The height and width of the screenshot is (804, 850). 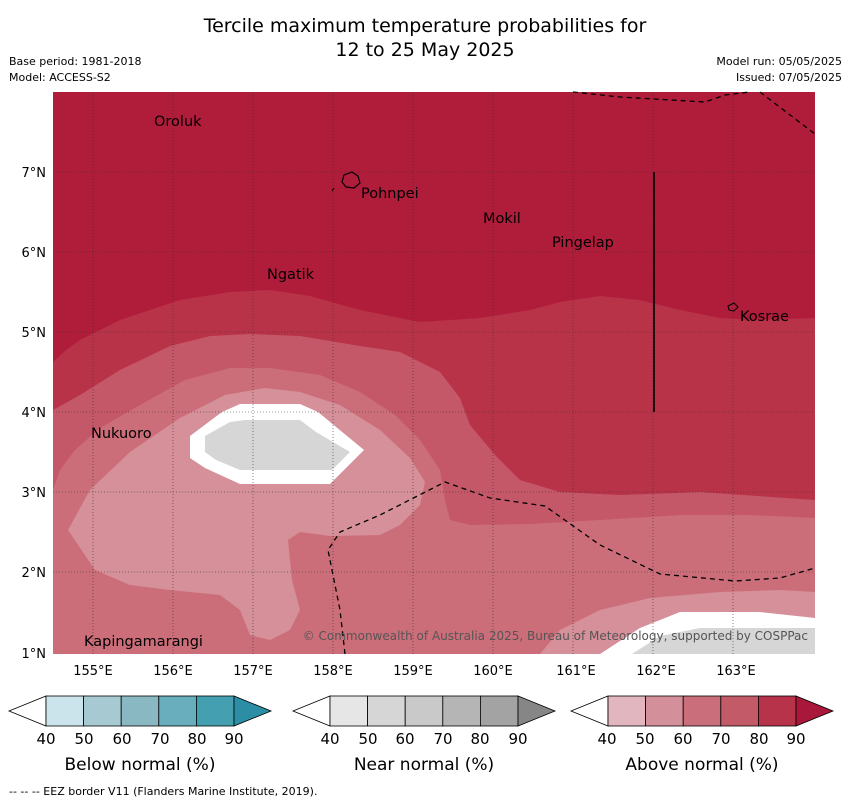 What do you see at coordinates (351, 180) in the screenshot?
I see `pohnpei-island` at bounding box center [351, 180].